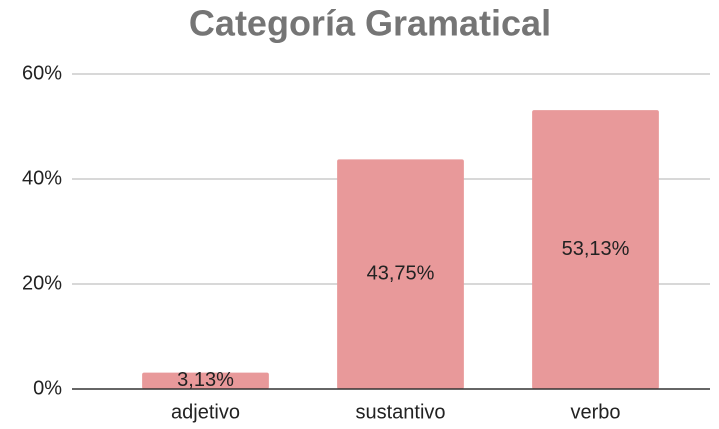 The width and height of the screenshot is (719, 429). Describe the element at coordinates (595, 412) in the screenshot. I see `x-tick-label: verbo` at that location.